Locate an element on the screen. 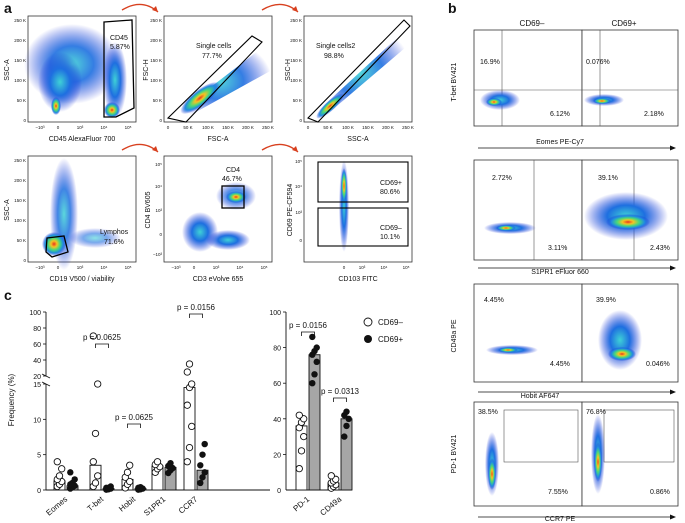 This screenshot has width=685, height=523. y-tick: 10⁴ is located at coordinates (158, 186).